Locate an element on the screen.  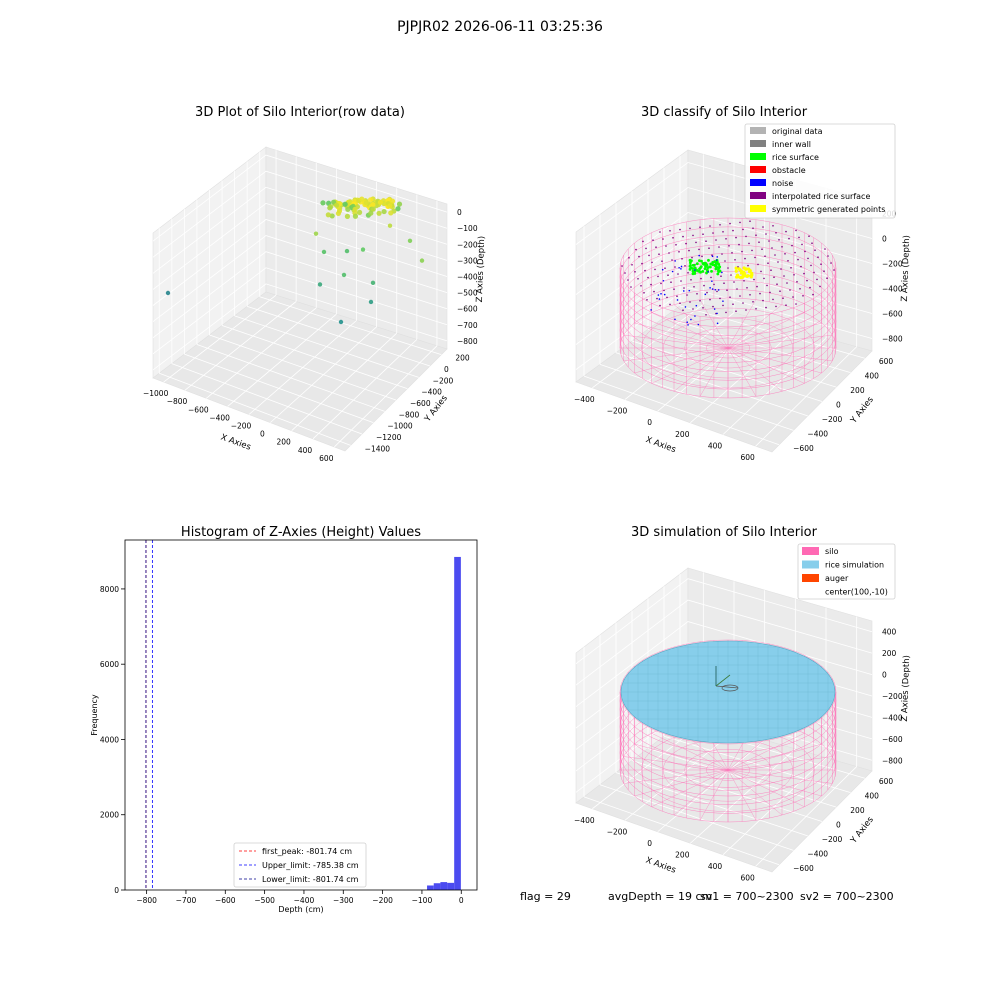
p2-legend-label: interpolated rice surface is located at coordinates (821, 196).